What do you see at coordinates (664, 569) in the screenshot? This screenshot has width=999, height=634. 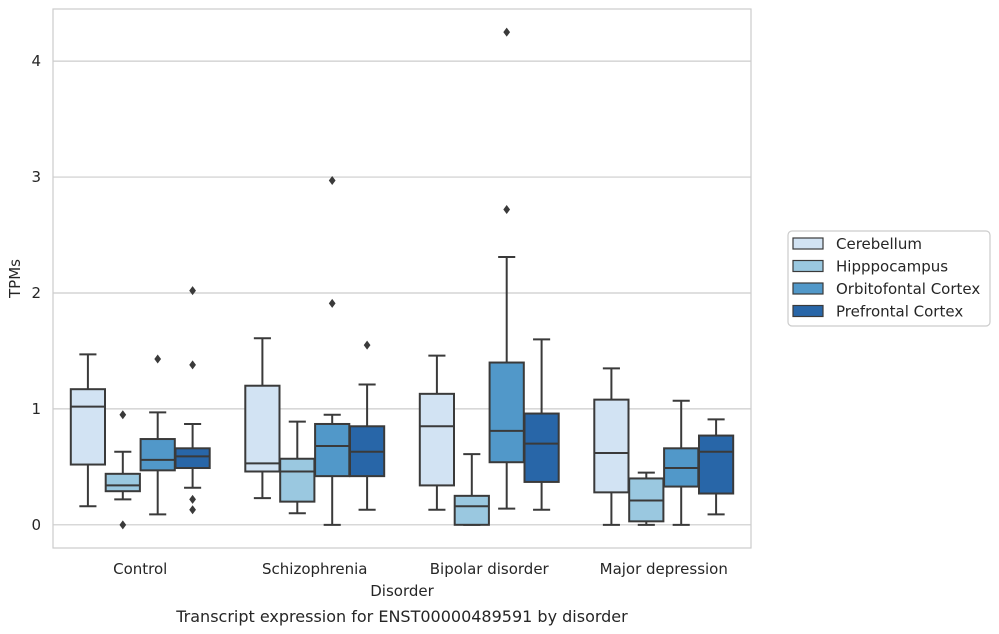 I see `x-tick-label: Major depression` at bounding box center [664, 569].